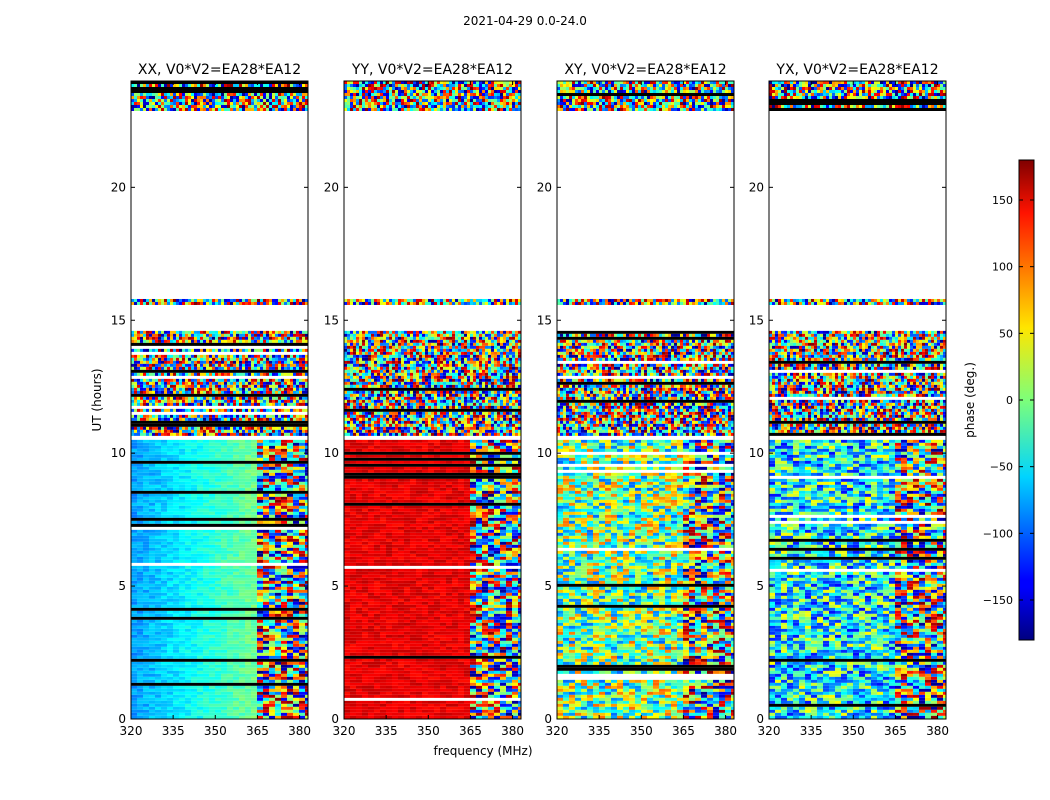  What do you see at coordinates (970, 400) in the screenshot?
I see `colorbar-label: phase (deg.)` at bounding box center [970, 400].